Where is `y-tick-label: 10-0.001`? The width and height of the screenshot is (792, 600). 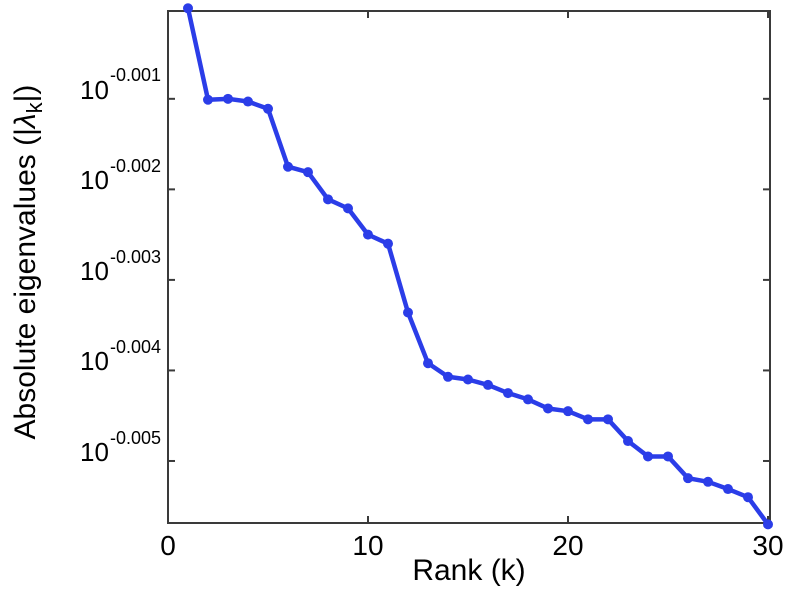
y-tick-label: 10-0.001 is located at coordinates (120, 85).